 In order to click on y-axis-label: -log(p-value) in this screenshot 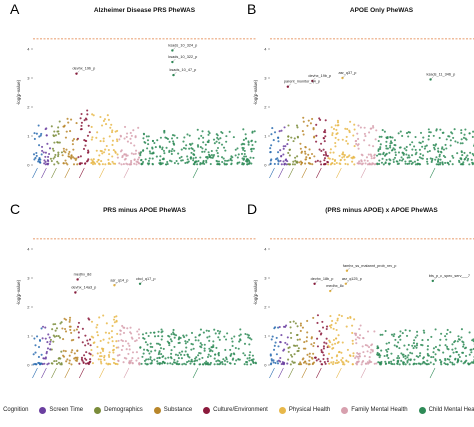, I will do `click(18, 92)`.